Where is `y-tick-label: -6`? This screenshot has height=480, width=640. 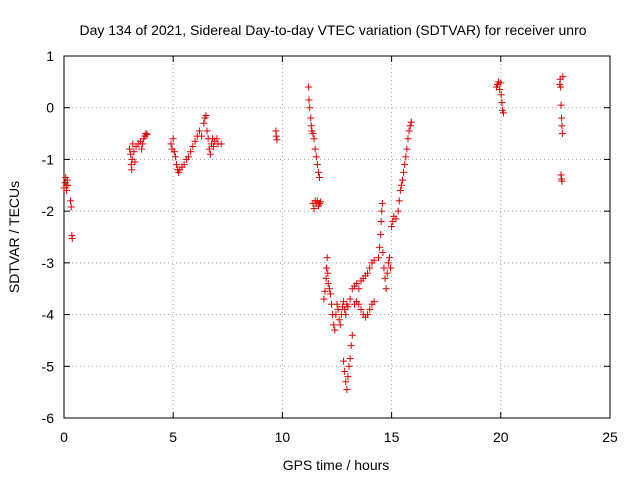
y-tick-label: -6 is located at coordinates (48, 418).